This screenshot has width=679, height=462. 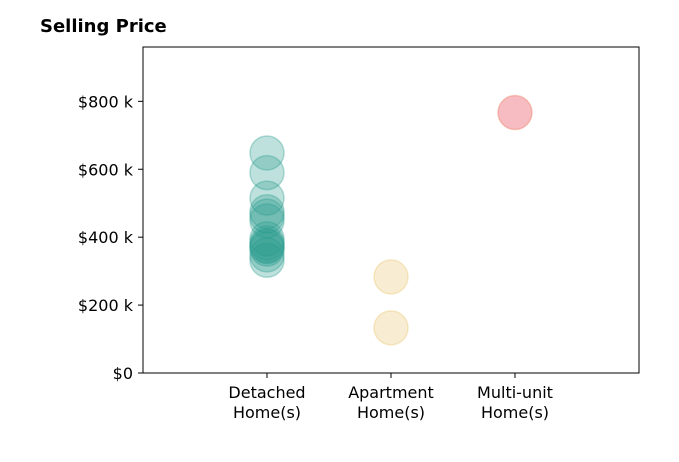 I want to click on y-axis: $0 $200 k $400 k $600 k $800 k, so click(x=110, y=237).